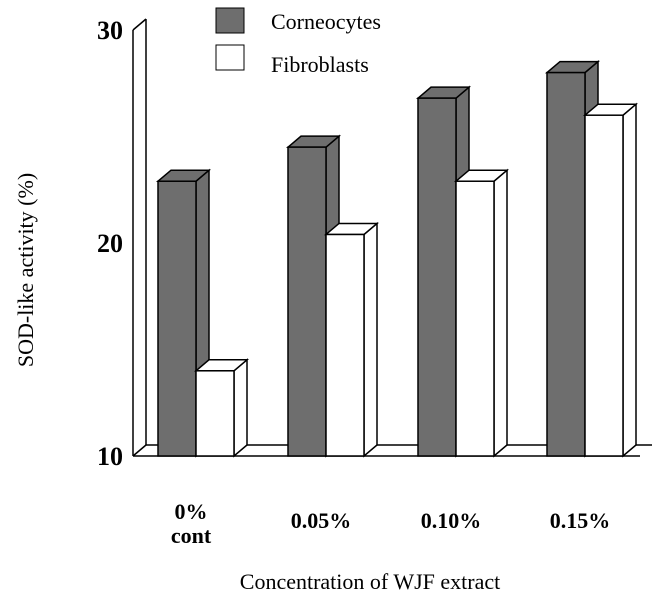 The height and width of the screenshot is (598, 652). Describe the element at coordinates (110, 30) in the screenshot. I see `y-tick-label: 30` at that location.